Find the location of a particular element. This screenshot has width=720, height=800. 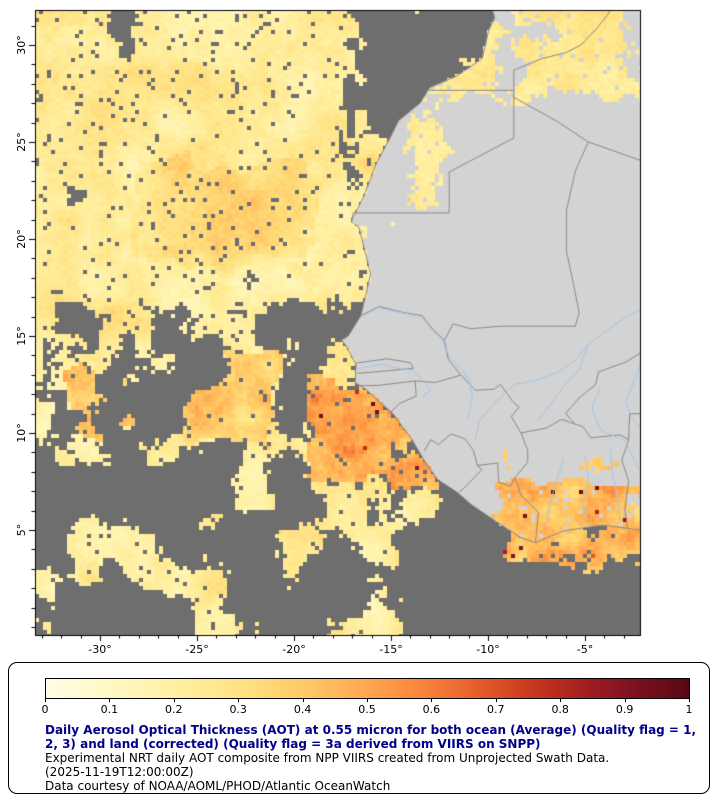

lat-axis-label: 15° is located at coordinates (21, 336).